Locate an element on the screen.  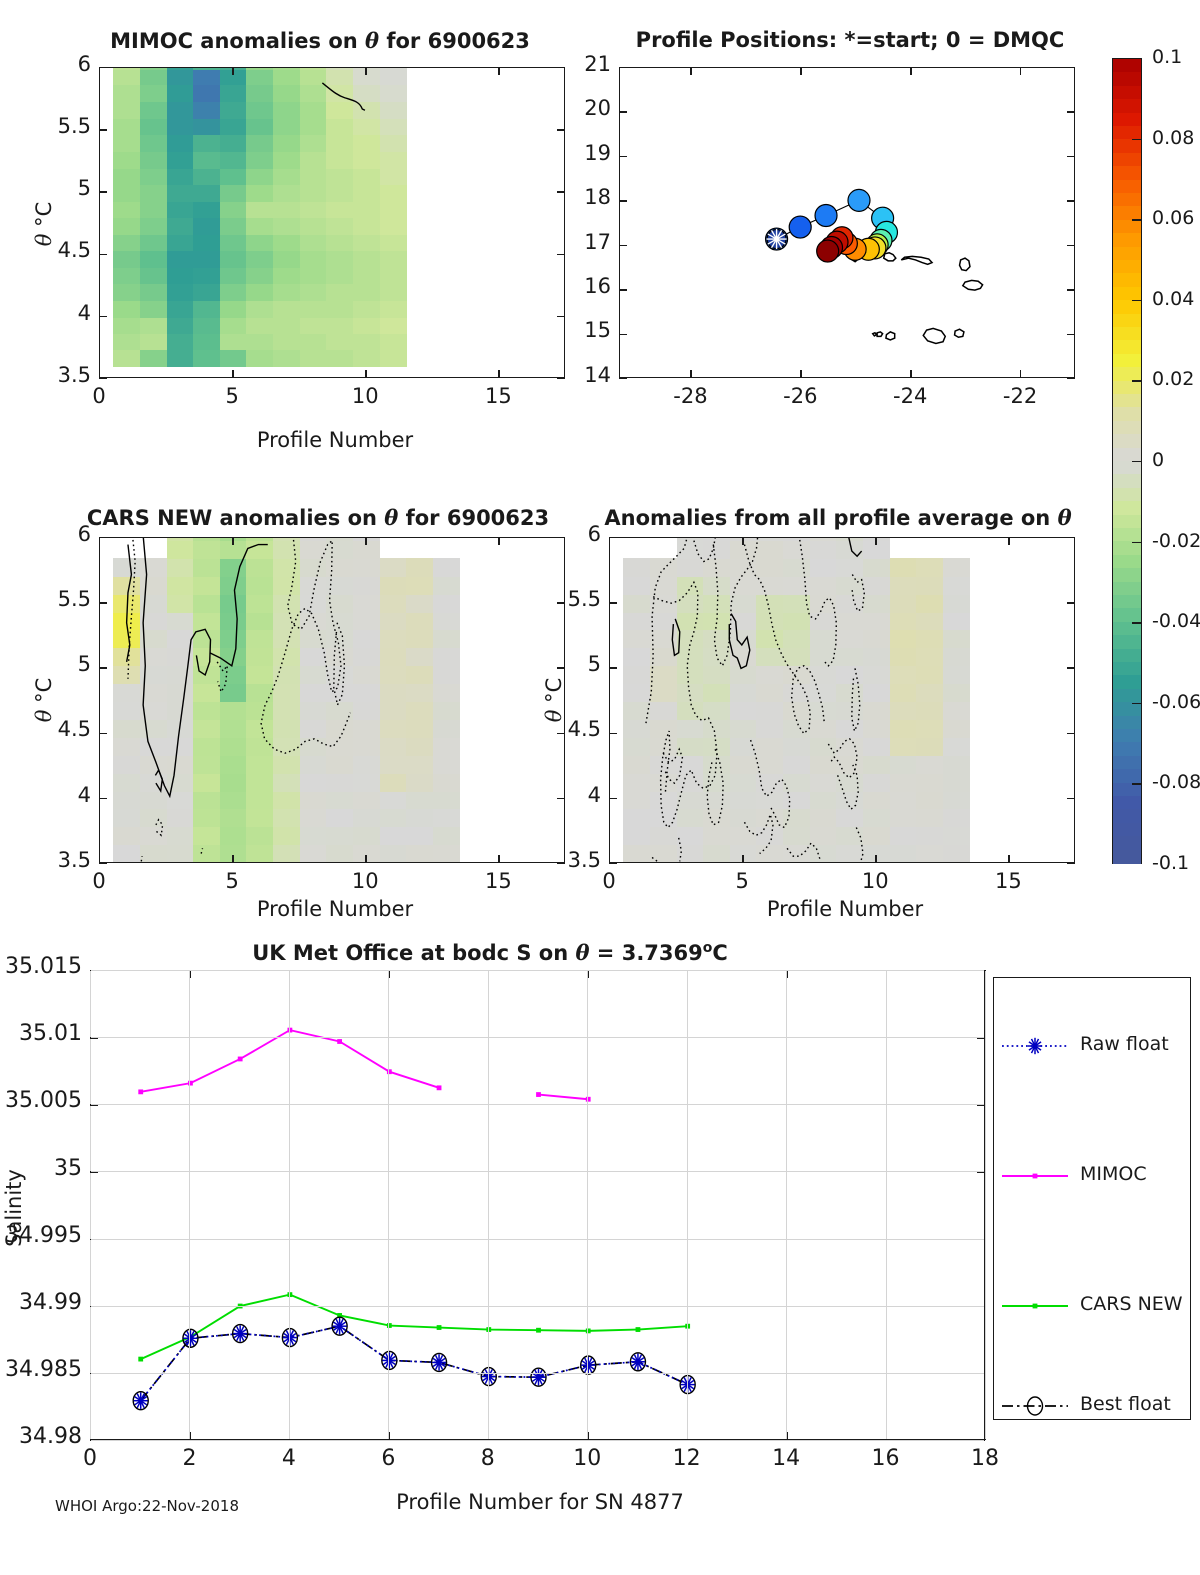
legend-label-mimoc: MIMOC is located at coordinates (1113, 1174).